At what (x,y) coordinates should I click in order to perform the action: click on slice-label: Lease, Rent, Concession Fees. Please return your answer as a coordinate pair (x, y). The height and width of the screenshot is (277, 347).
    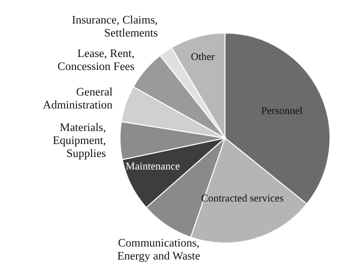
    Looking at the image, I should click on (97, 61).